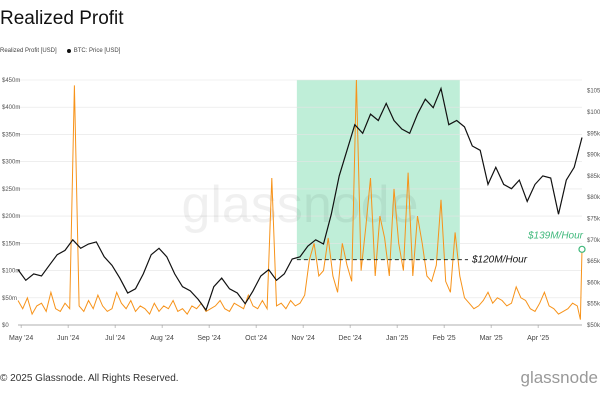 The image size is (600, 400). I want to click on y-right-tick-label: $55k, so click(593, 305).